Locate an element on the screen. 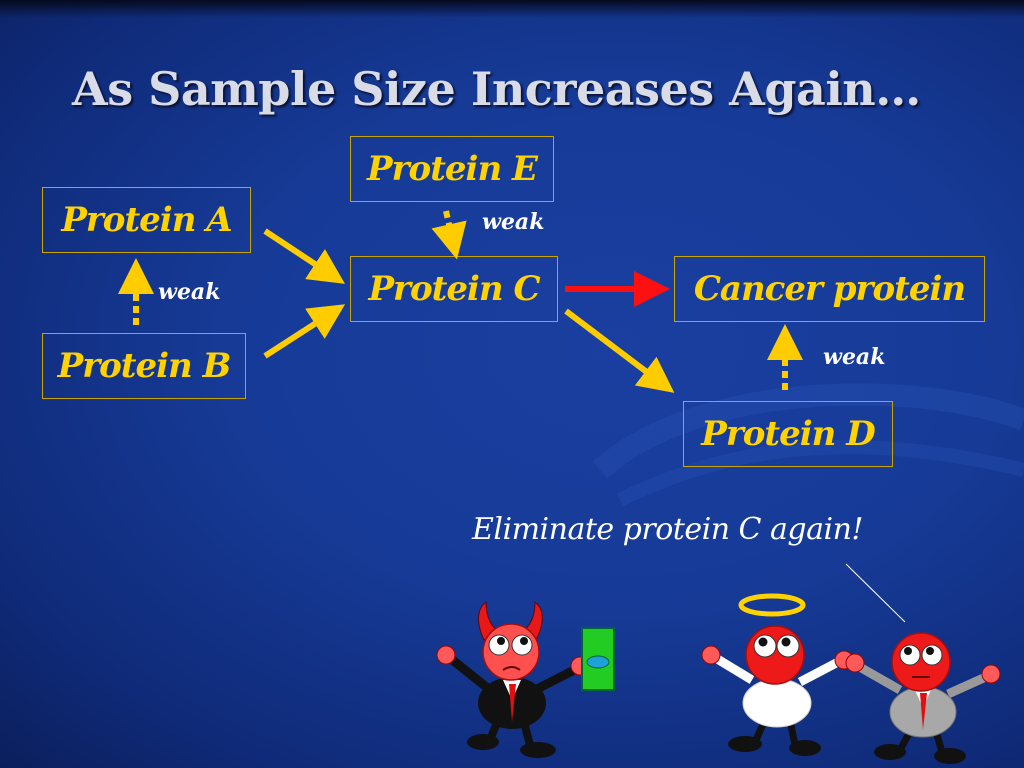 The image size is (1024, 768). bystander-figure is located at coordinates (923, 698).